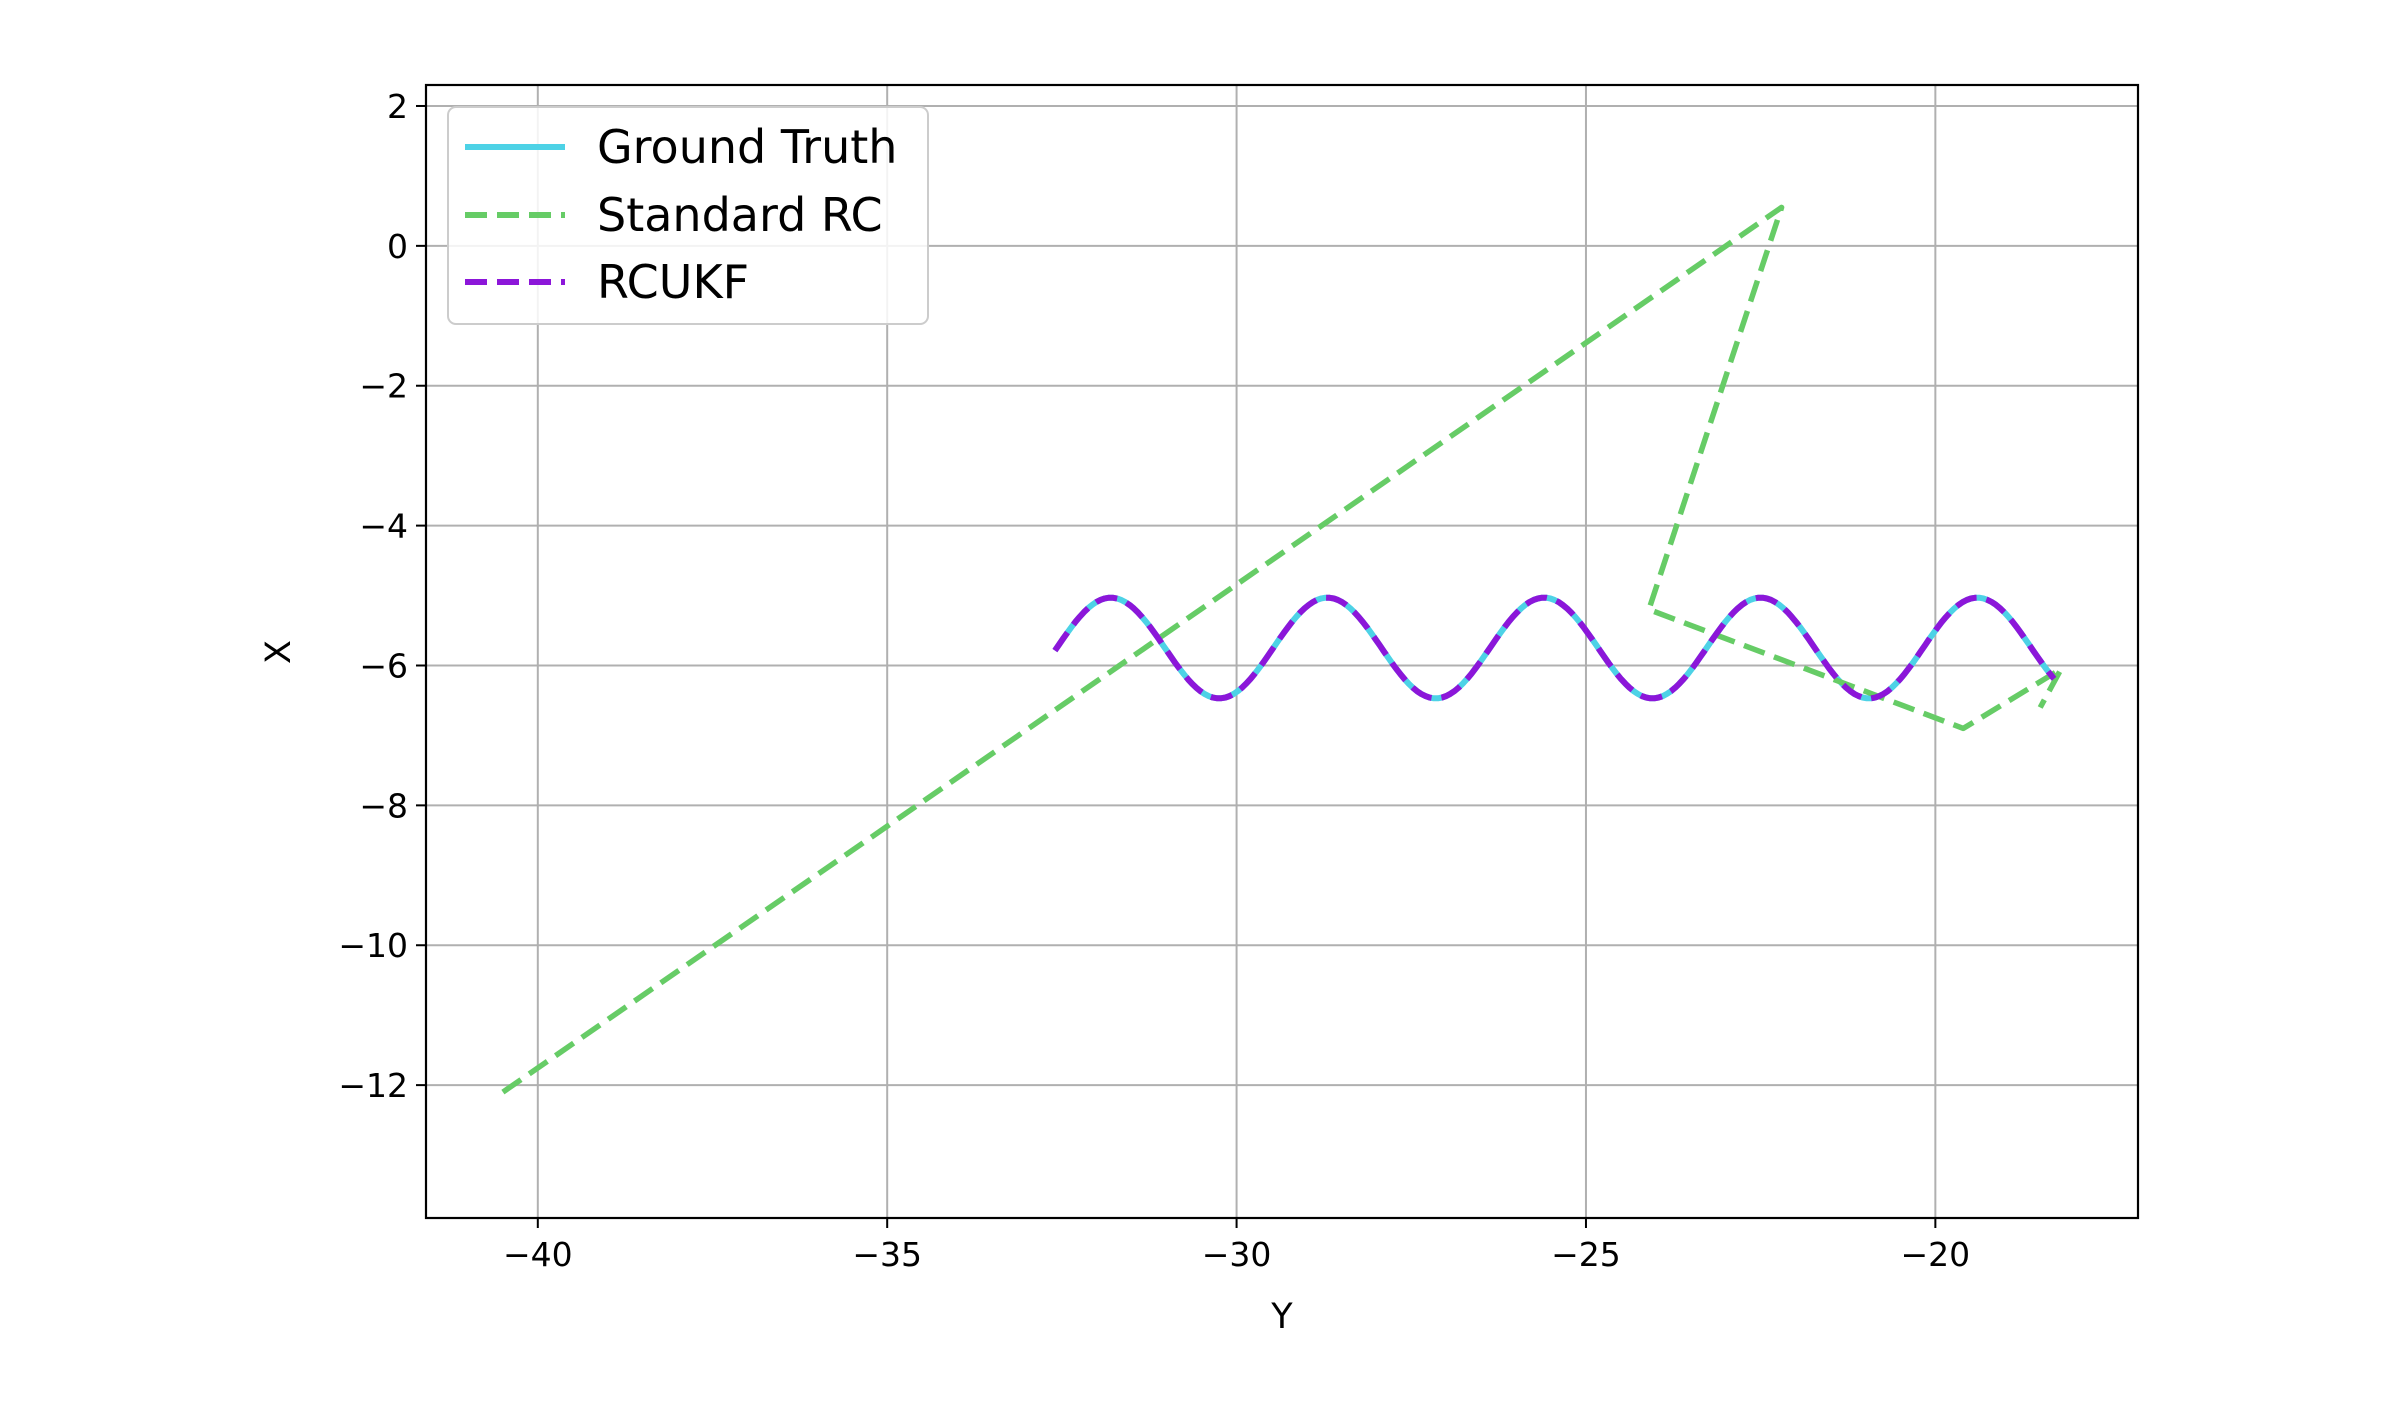 This screenshot has height=1406, width=2391. Describe the element at coordinates (383, 665) in the screenshot. I see `y-tick-label: −6` at that location.